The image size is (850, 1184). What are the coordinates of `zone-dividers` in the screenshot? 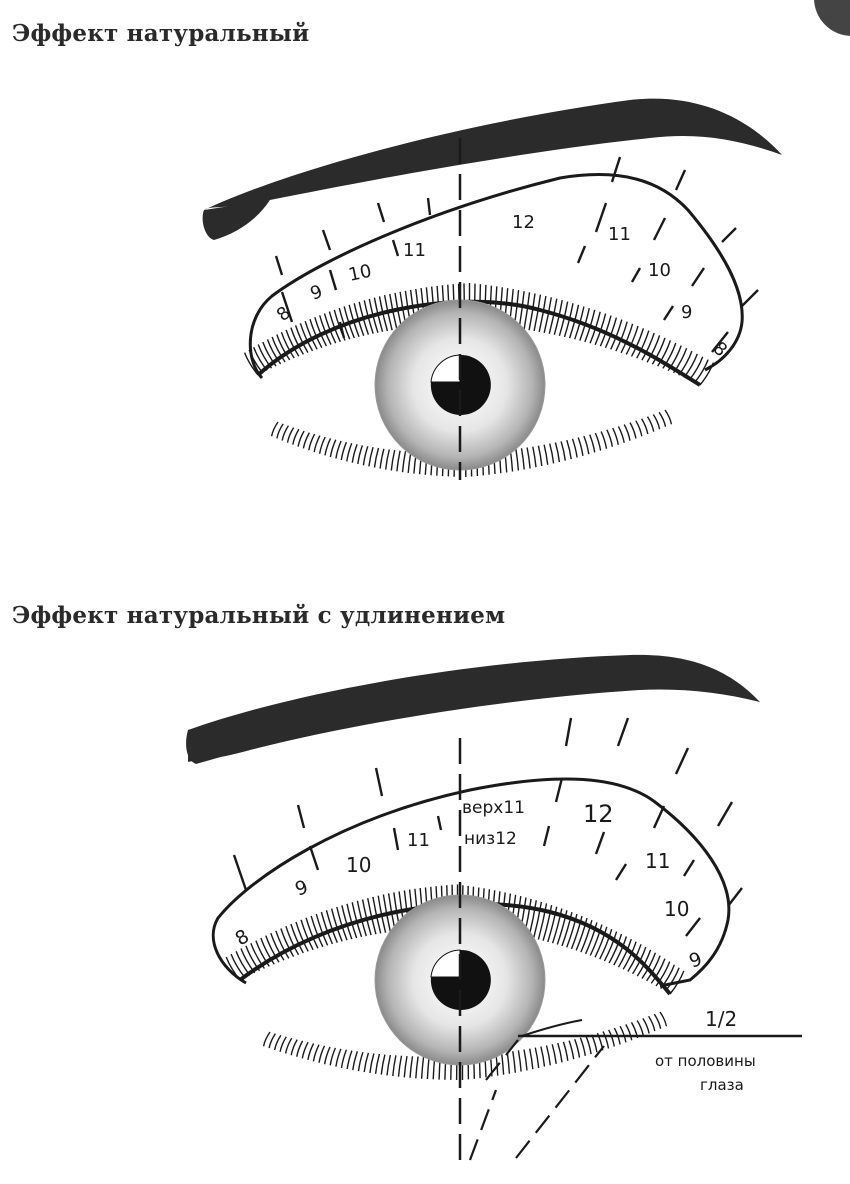 It's located at (516, 254).